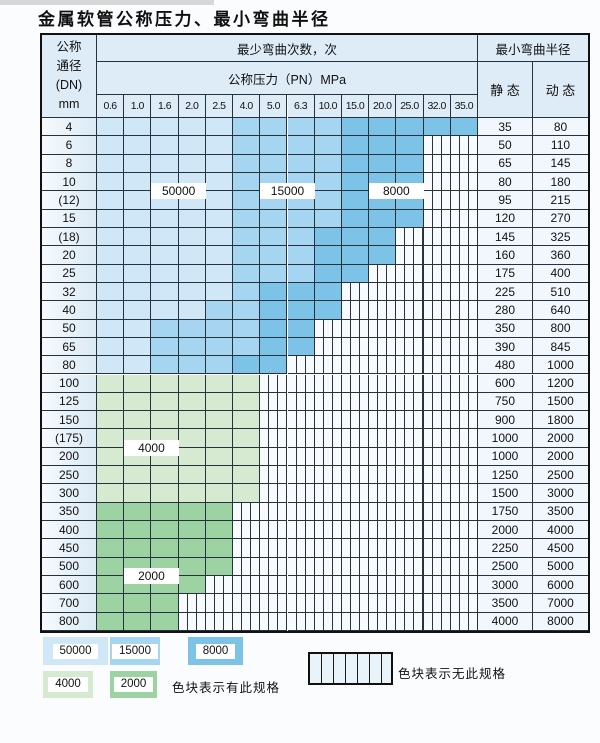 Image resolution: width=600 pixels, height=743 pixels. Describe the element at coordinates (505, 127) in the screenshot. I see `static-value-cell: 35` at that location.